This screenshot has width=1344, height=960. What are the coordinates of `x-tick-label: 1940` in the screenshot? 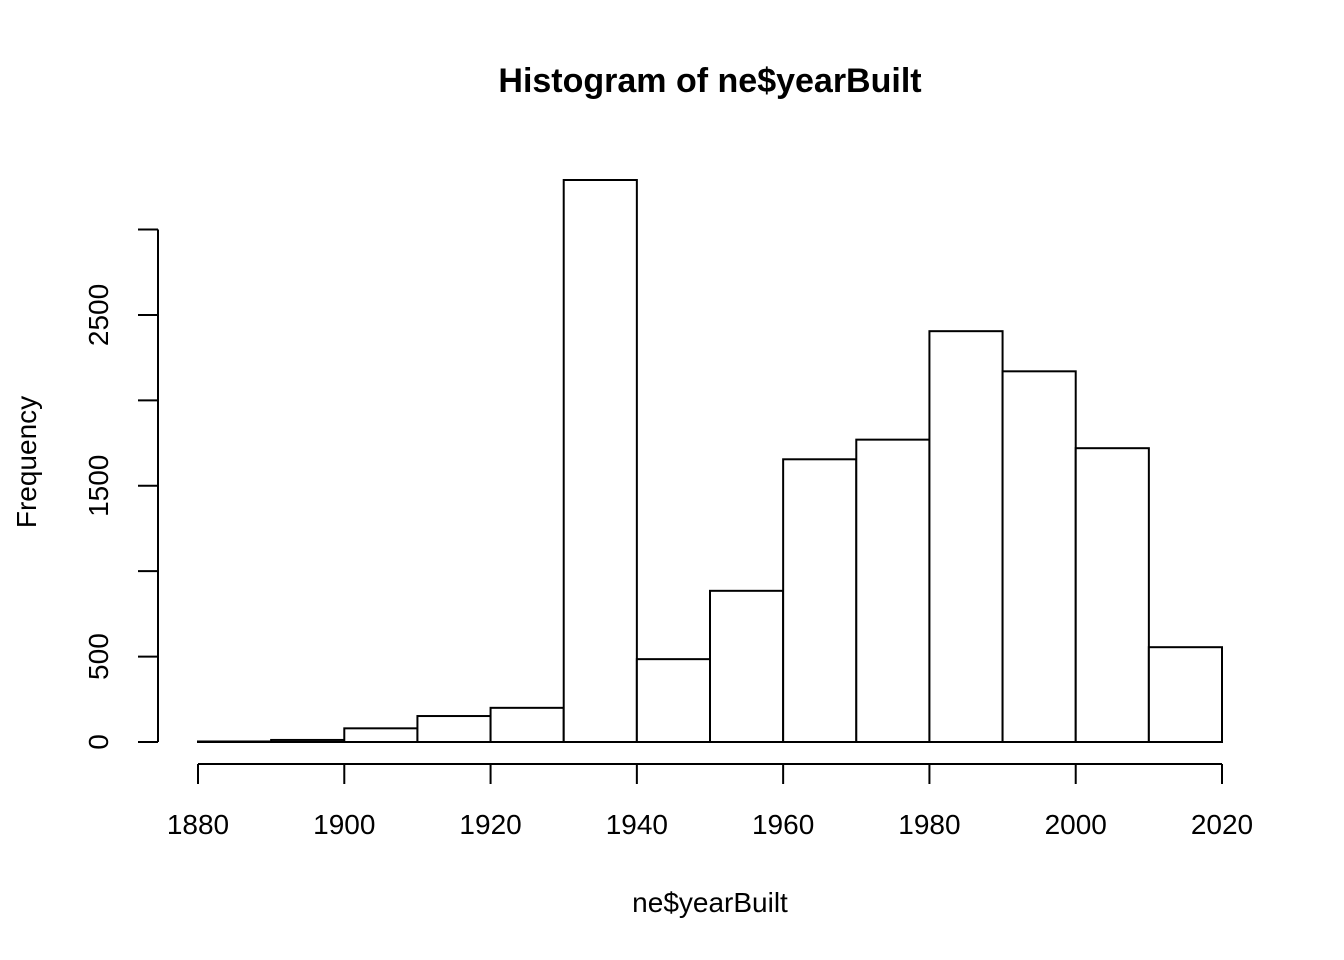 It's located at (637, 824).